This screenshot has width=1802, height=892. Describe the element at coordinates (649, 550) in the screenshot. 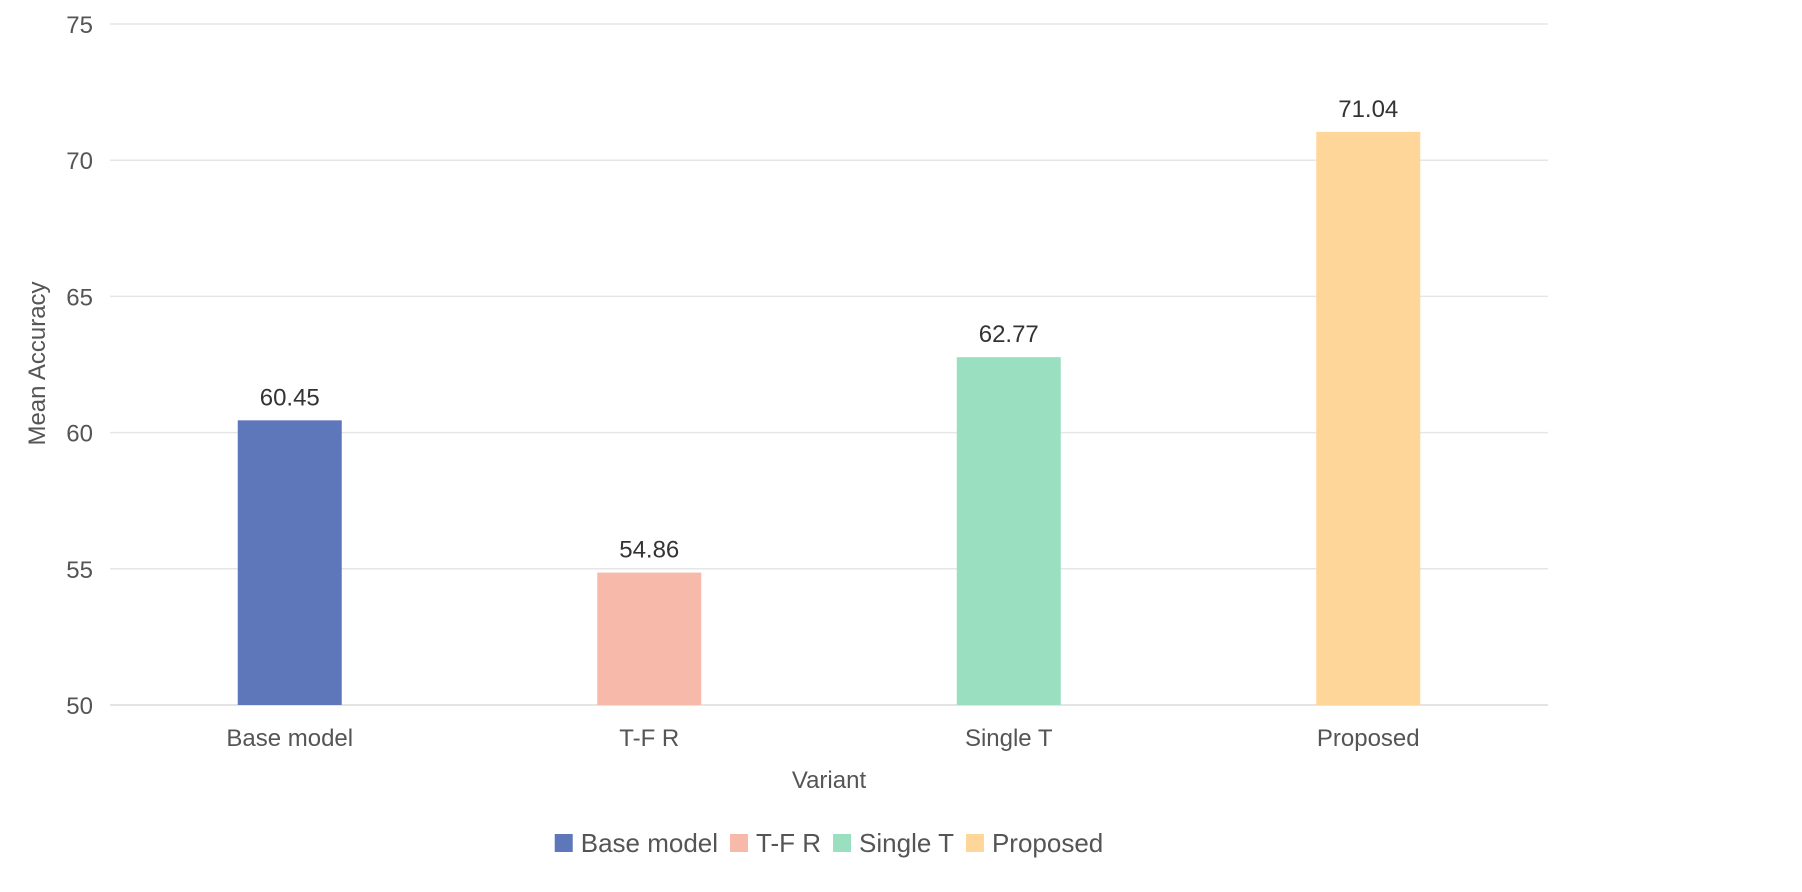

I see `data-label: 54.86` at that location.